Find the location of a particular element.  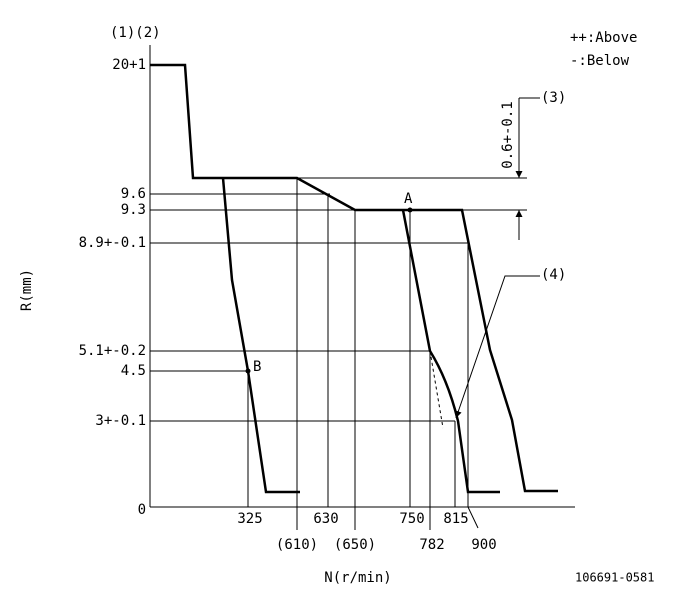

y-label: 9.6 is located at coordinates (133, 194).